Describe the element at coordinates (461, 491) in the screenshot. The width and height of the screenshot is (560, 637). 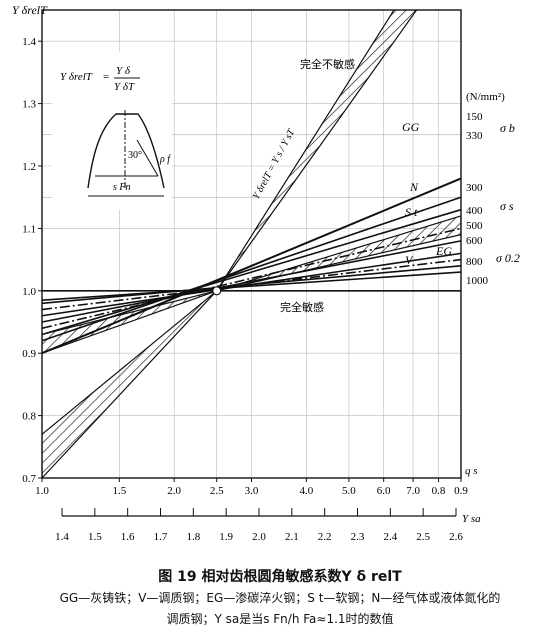
I see `x-tick-label: 0.9` at that location.